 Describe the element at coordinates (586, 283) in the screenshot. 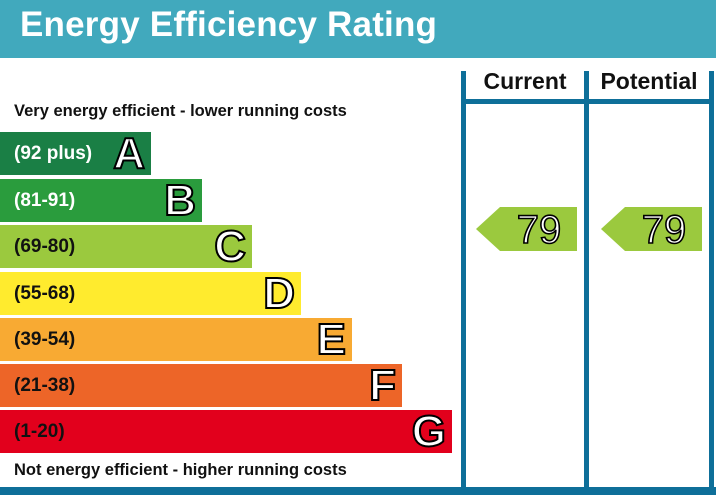

I see `frame-middle-divider` at that location.